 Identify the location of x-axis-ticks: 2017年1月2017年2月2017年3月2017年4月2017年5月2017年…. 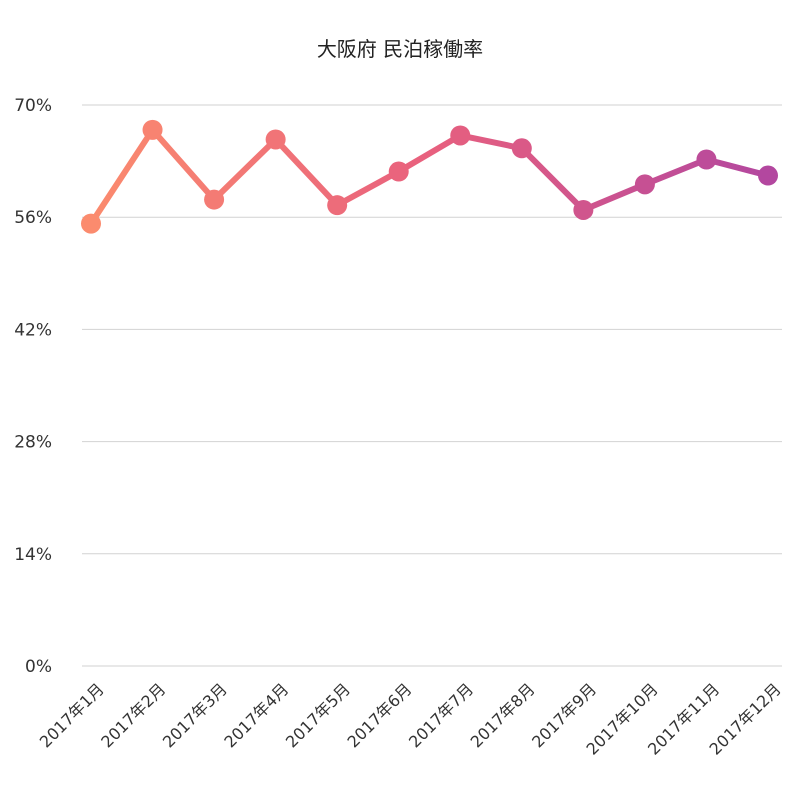
(410, 718).